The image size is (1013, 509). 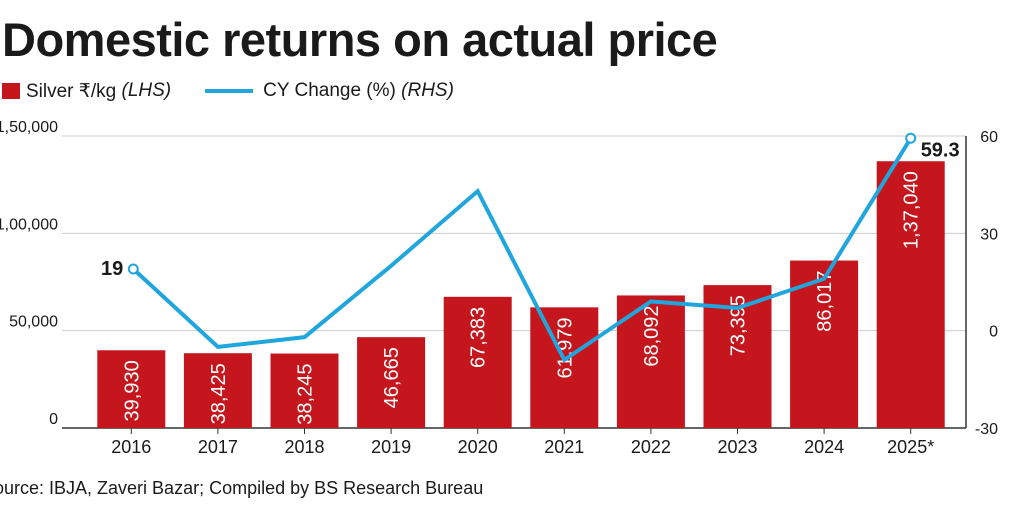 What do you see at coordinates (989, 234) in the screenshot?
I see `right-axis-tick-label: 30` at bounding box center [989, 234].